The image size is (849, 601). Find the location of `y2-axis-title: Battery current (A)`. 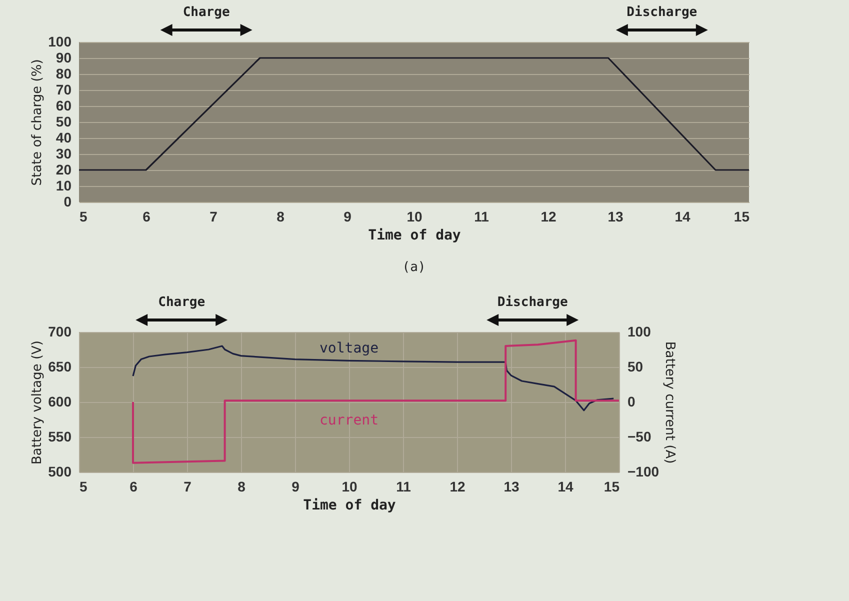

y2-axis-title: Battery current (A) is located at coordinates (670, 402).